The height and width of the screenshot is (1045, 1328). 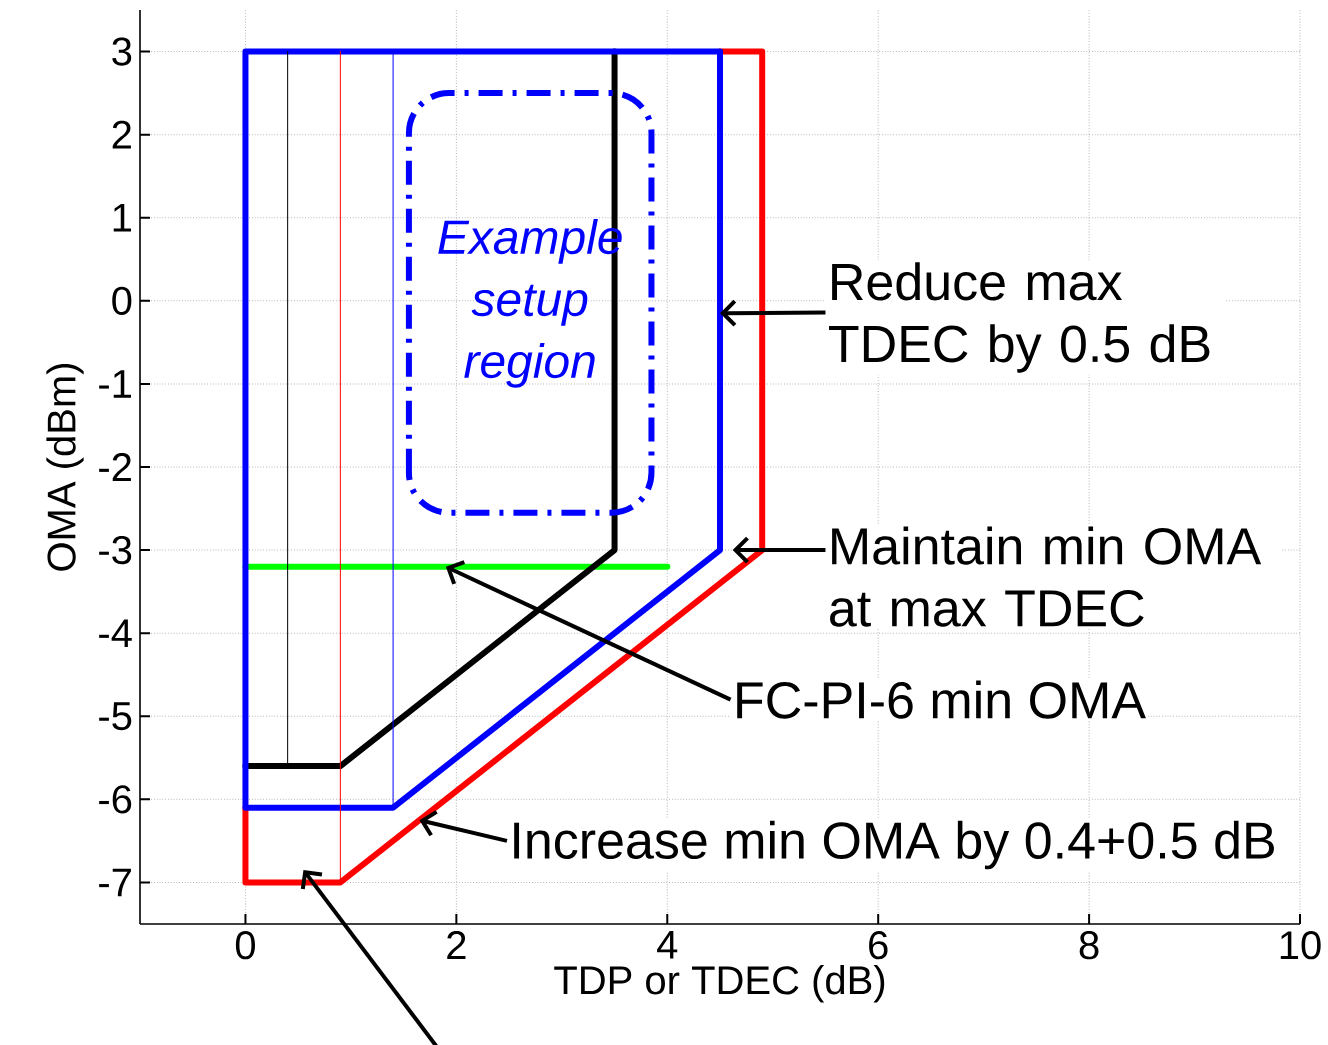 I want to click on x-tick-label: 2, so click(x=456, y=945).